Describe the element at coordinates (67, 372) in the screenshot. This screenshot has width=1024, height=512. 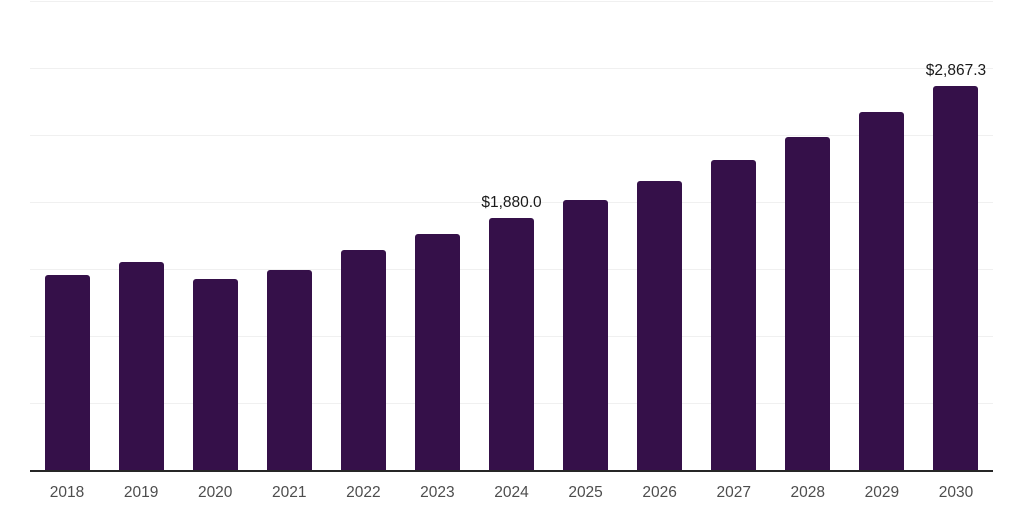
I see `bar-2018` at that location.